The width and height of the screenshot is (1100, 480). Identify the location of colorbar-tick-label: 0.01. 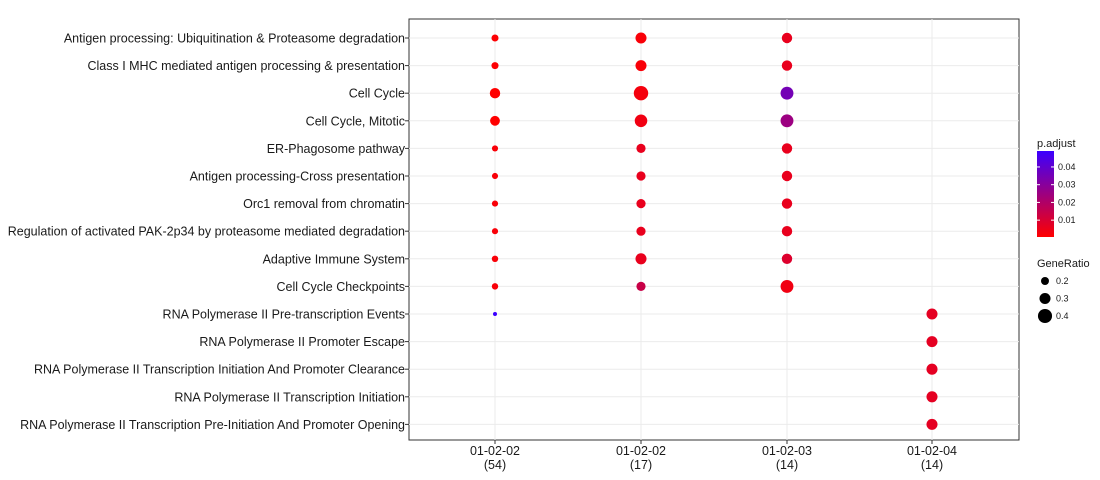
(1067, 220).